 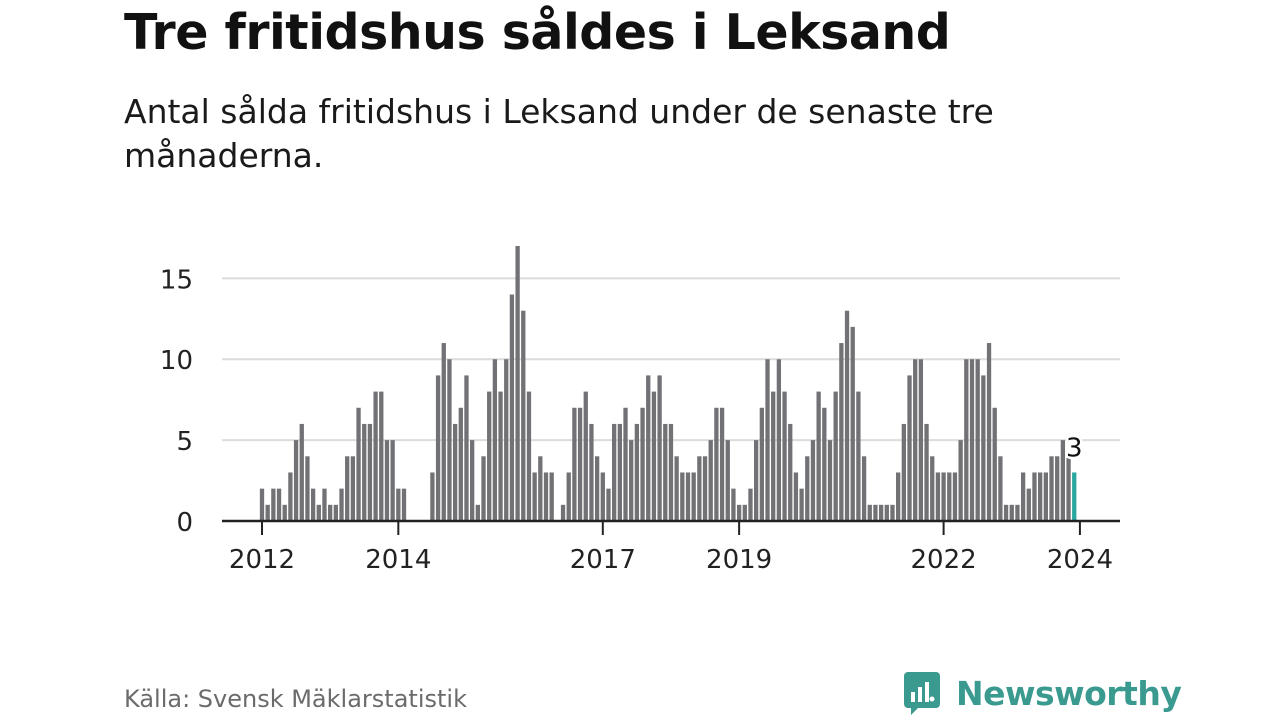 What do you see at coordinates (1080, 560) in the screenshot?
I see `x-tick-label: 2024` at bounding box center [1080, 560].